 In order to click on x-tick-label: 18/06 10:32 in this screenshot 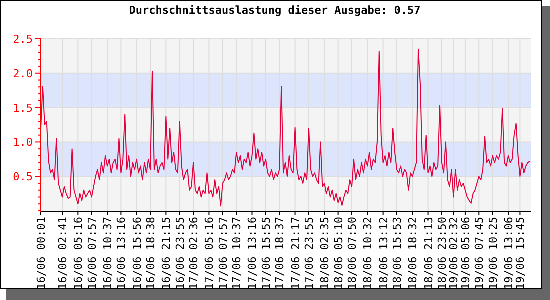, I will do `click(368, 253)`.